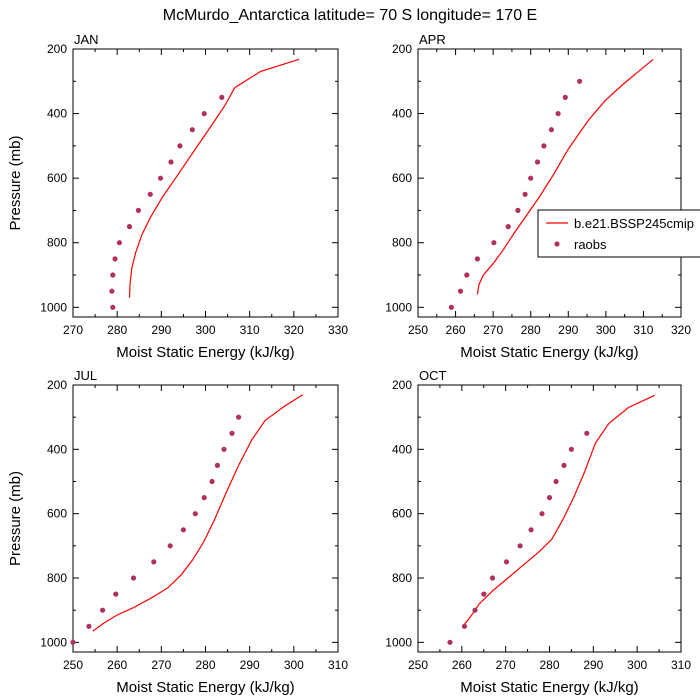 The height and width of the screenshot is (700, 700). Describe the element at coordinates (205, 687) in the screenshot. I see `x-axis-label-jul: Moist Static Energy (kJ/kg)` at that location.